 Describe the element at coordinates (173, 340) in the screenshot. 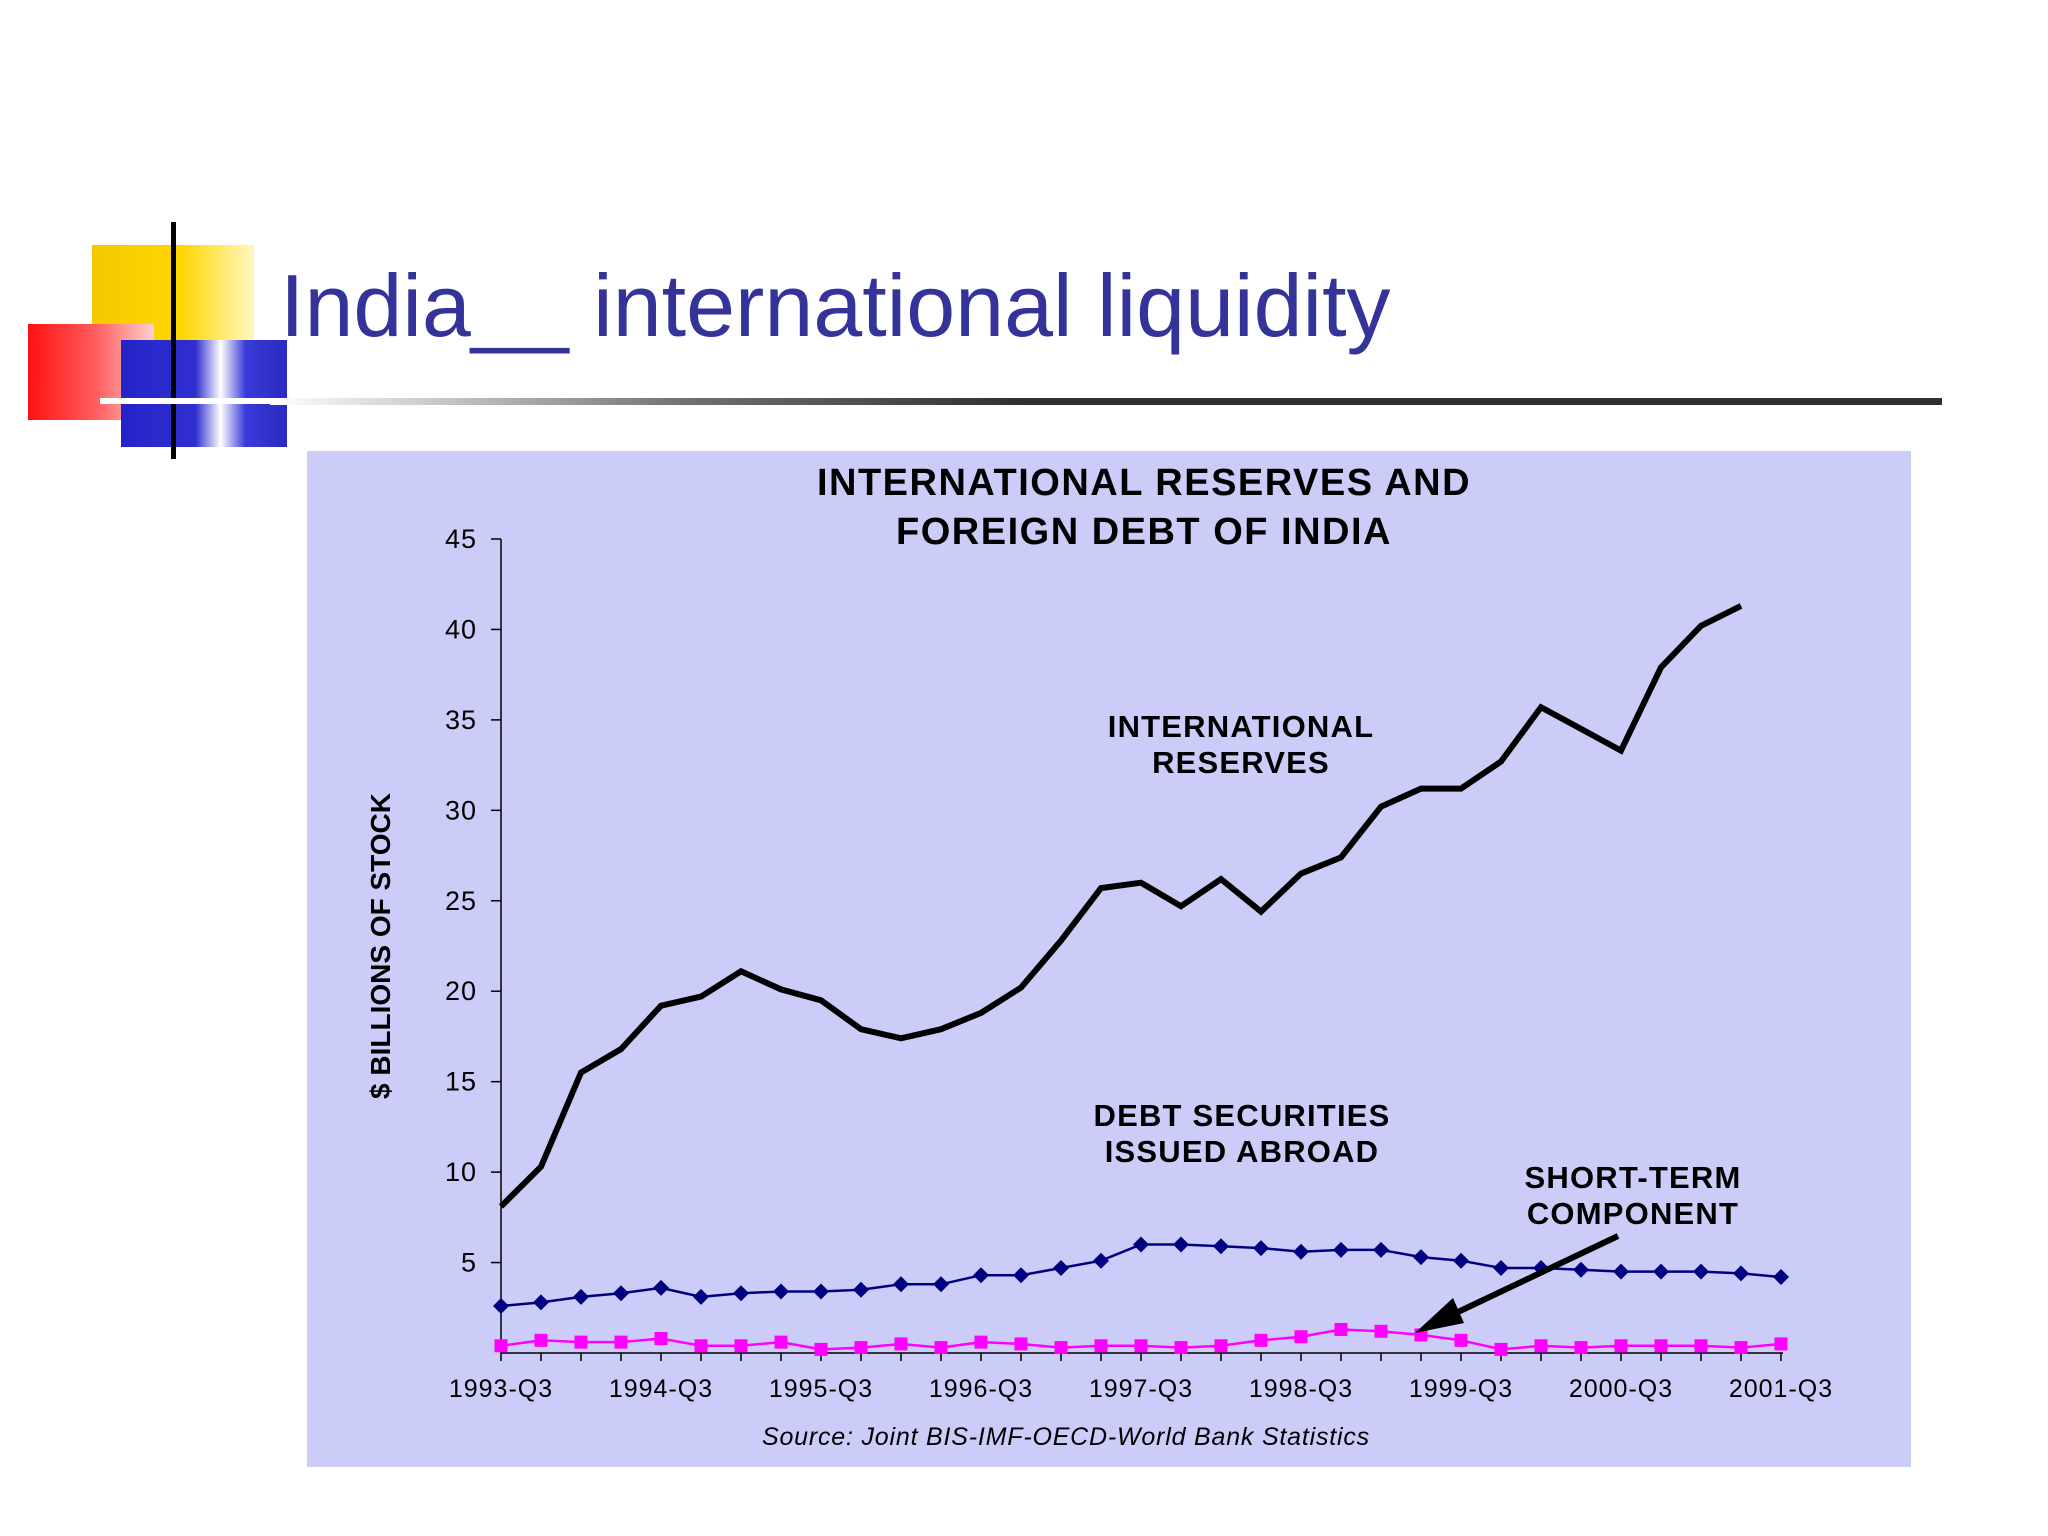

I see `decor-vertical-line` at that location.